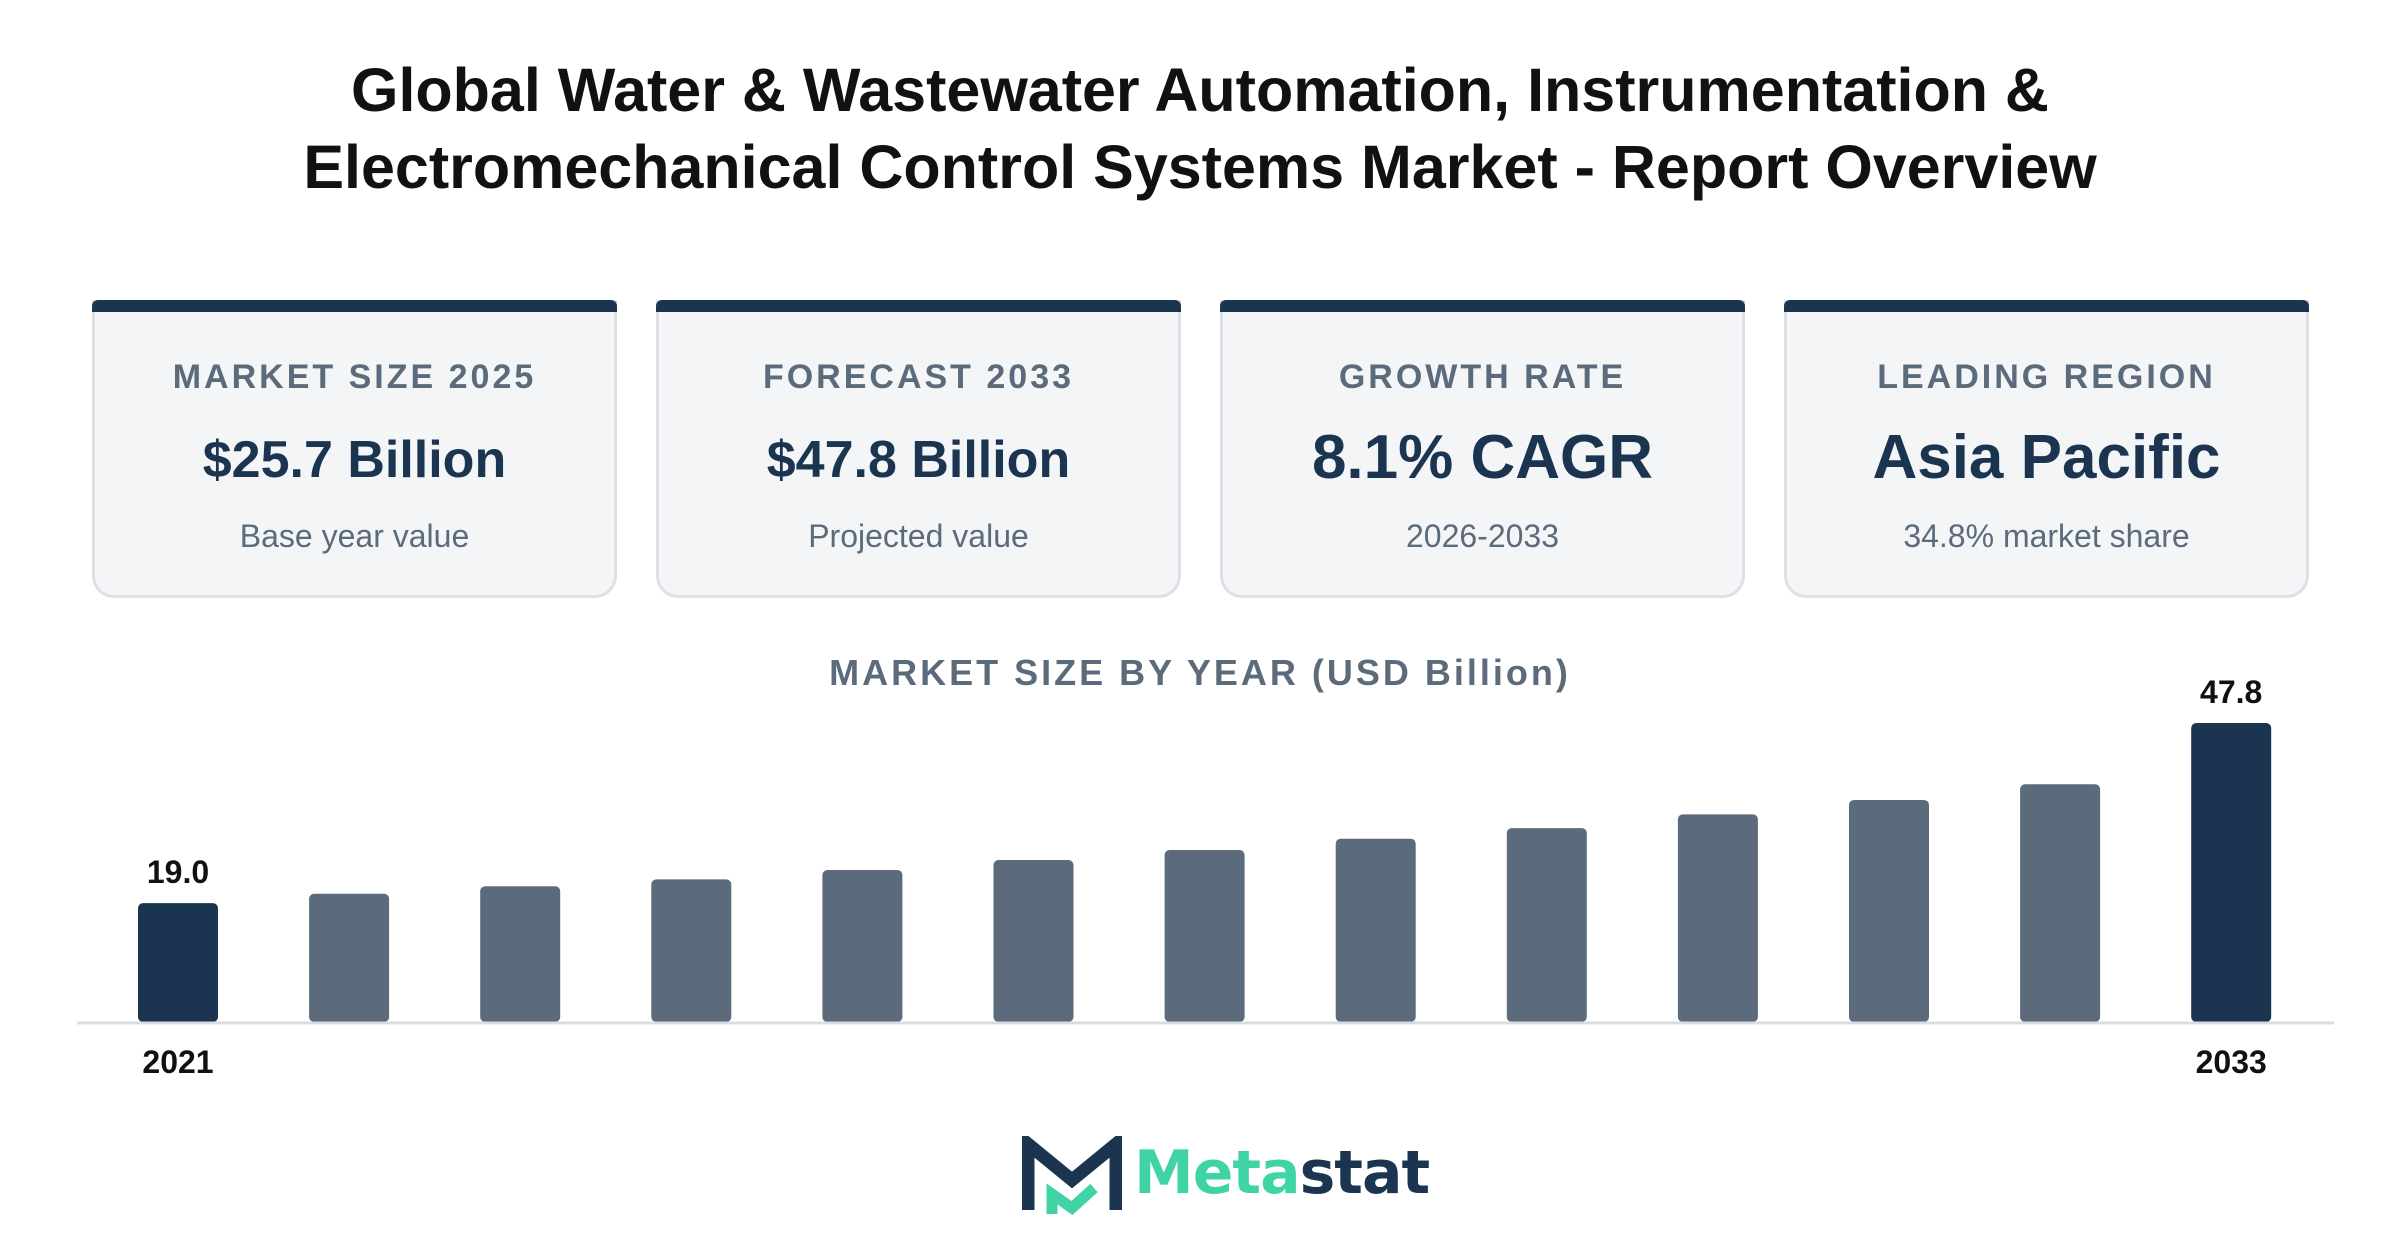 Image resolution: width=2400 pixels, height=1260 pixels. What do you see at coordinates (177, 1062) in the screenshot?
I see `tick-label-2021: 2021` at bounding box center [177, 1062].